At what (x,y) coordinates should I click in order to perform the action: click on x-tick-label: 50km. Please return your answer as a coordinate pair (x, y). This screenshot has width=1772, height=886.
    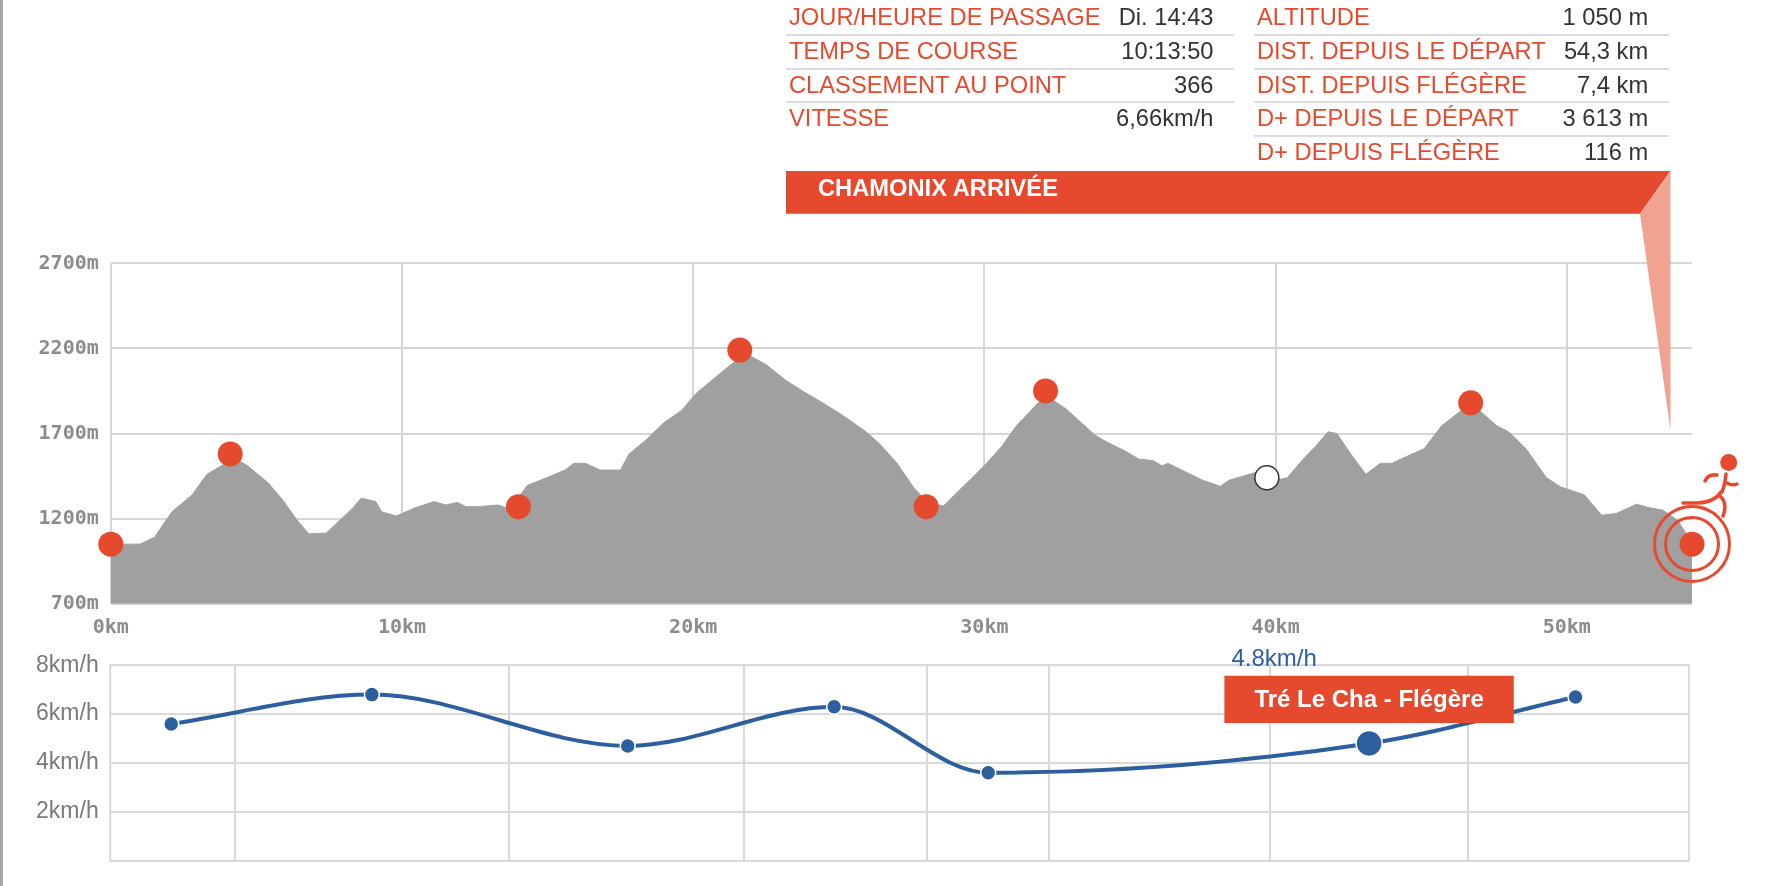
    Looking at the image, I should click on (1566, 625).